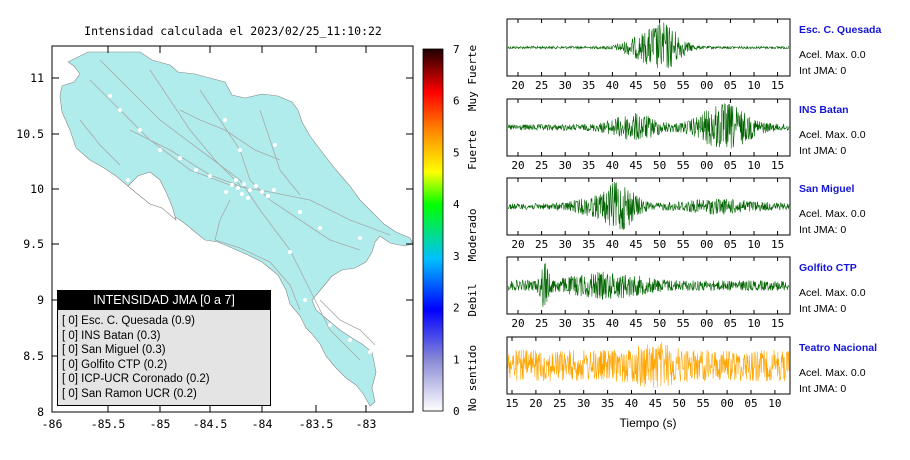 This screenshot has height=460, width=910. What do you see at coordinates (129, 393) in the screenshot?
I see `legend-item: [ 0] San Ramon UCR (0.2)` at bounding box center [129, 393].